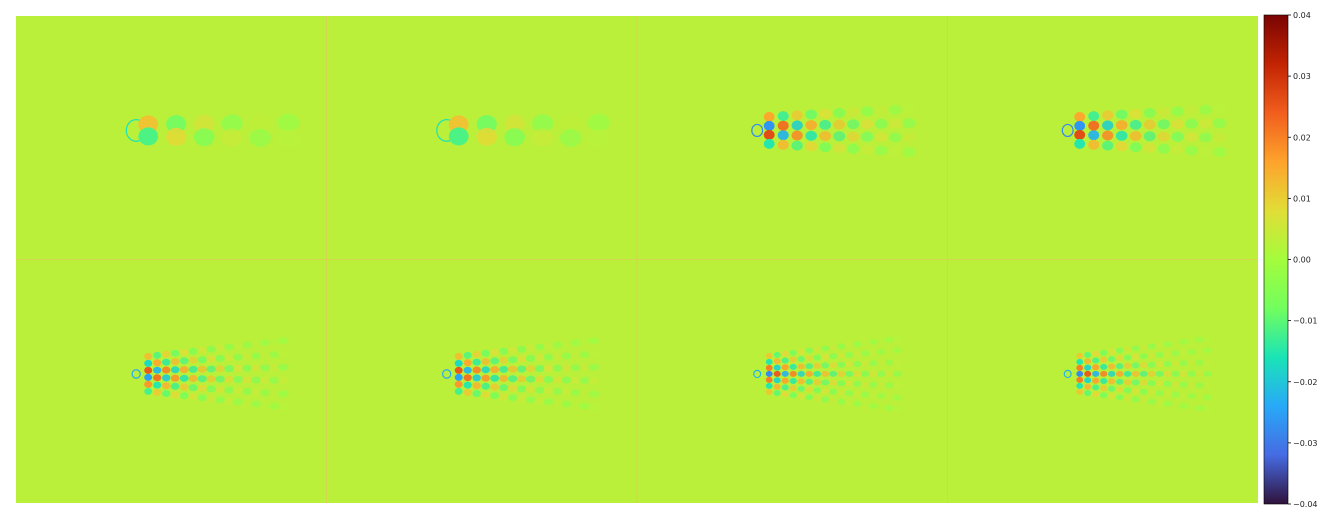 The image size is (1323, 521). Describe the element at coordinates (1302, 76) in the screenshot. I see `colorbar-tick-label: 0.03` at that location.